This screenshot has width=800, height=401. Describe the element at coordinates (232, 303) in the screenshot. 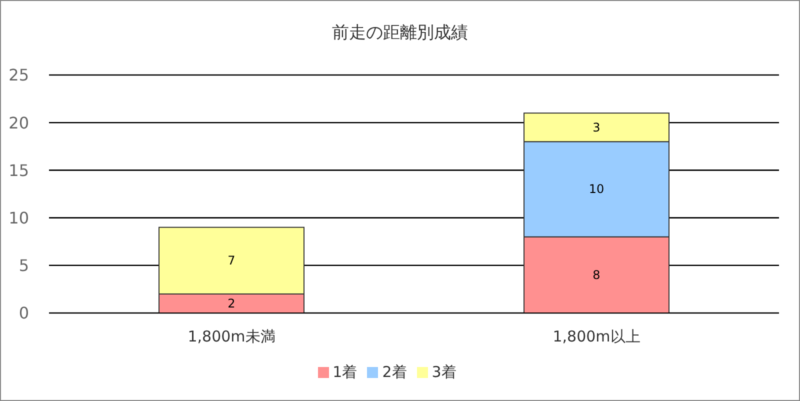

I see `data-label: 2` at that location.